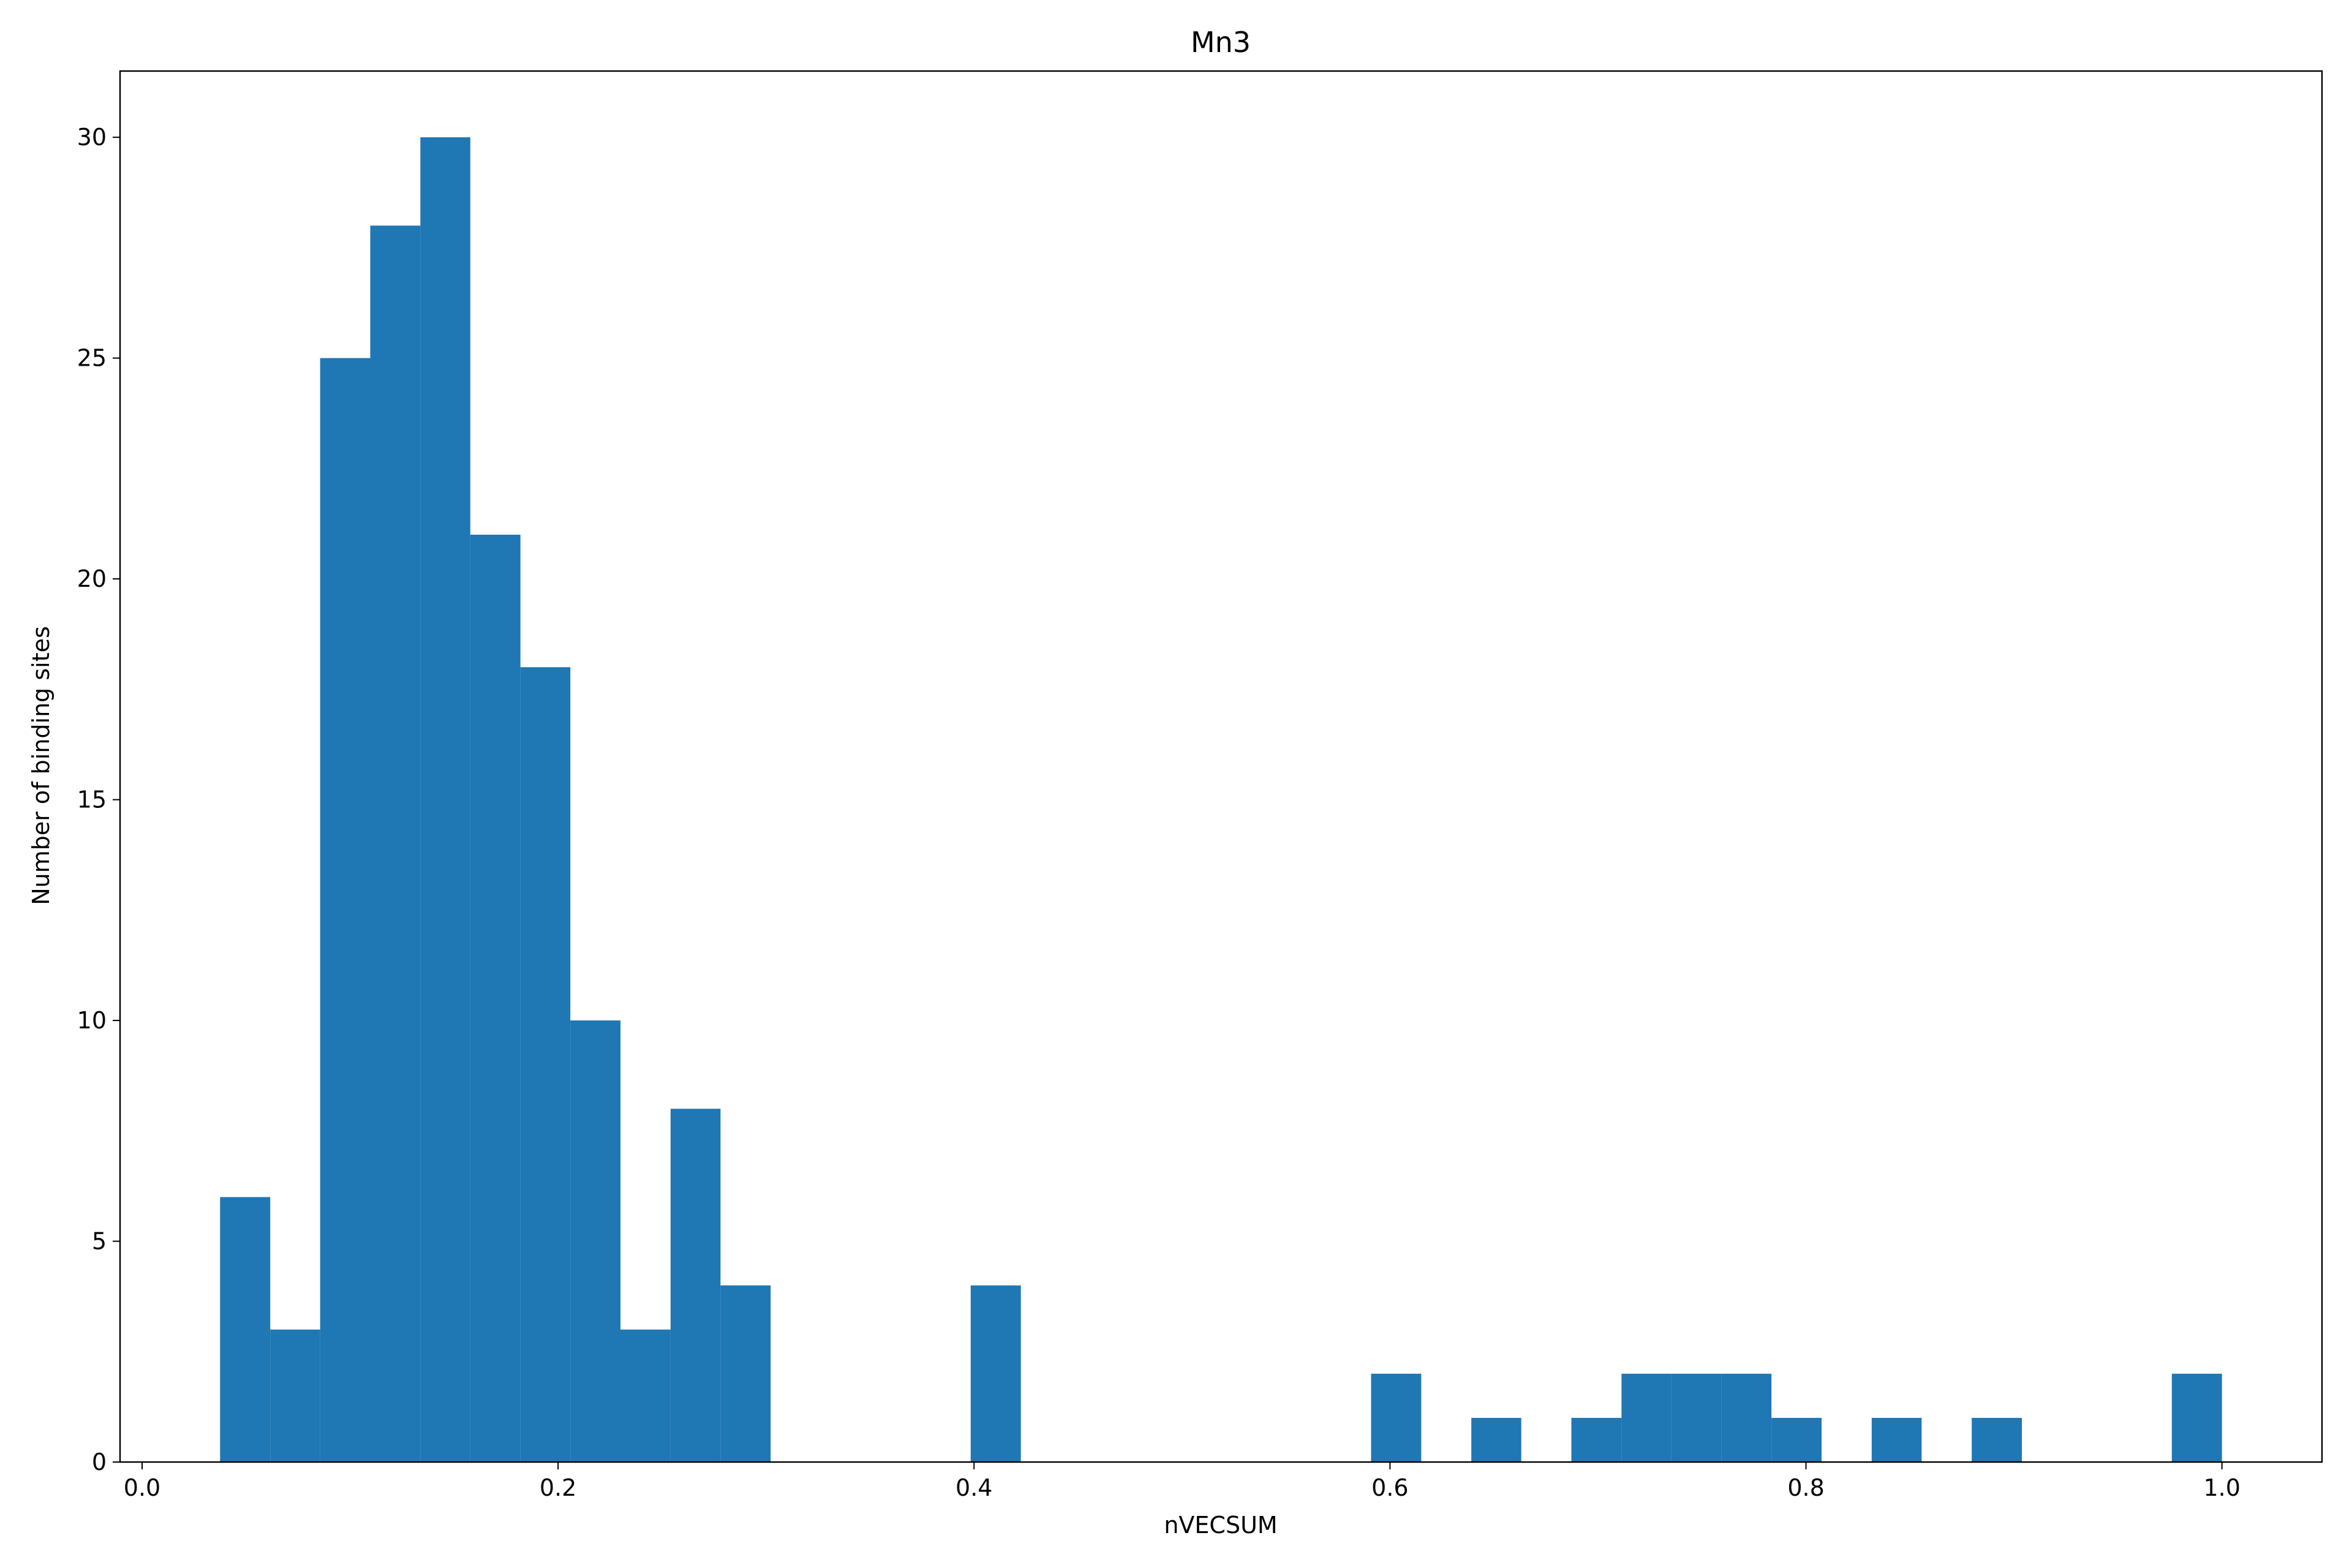 The height and width of the screenshot is (1568, 2352). What do you see at coordinates (92, 799) in the screenshot?
I see `y-tick-label: 15` at bounding box center [92, 799].